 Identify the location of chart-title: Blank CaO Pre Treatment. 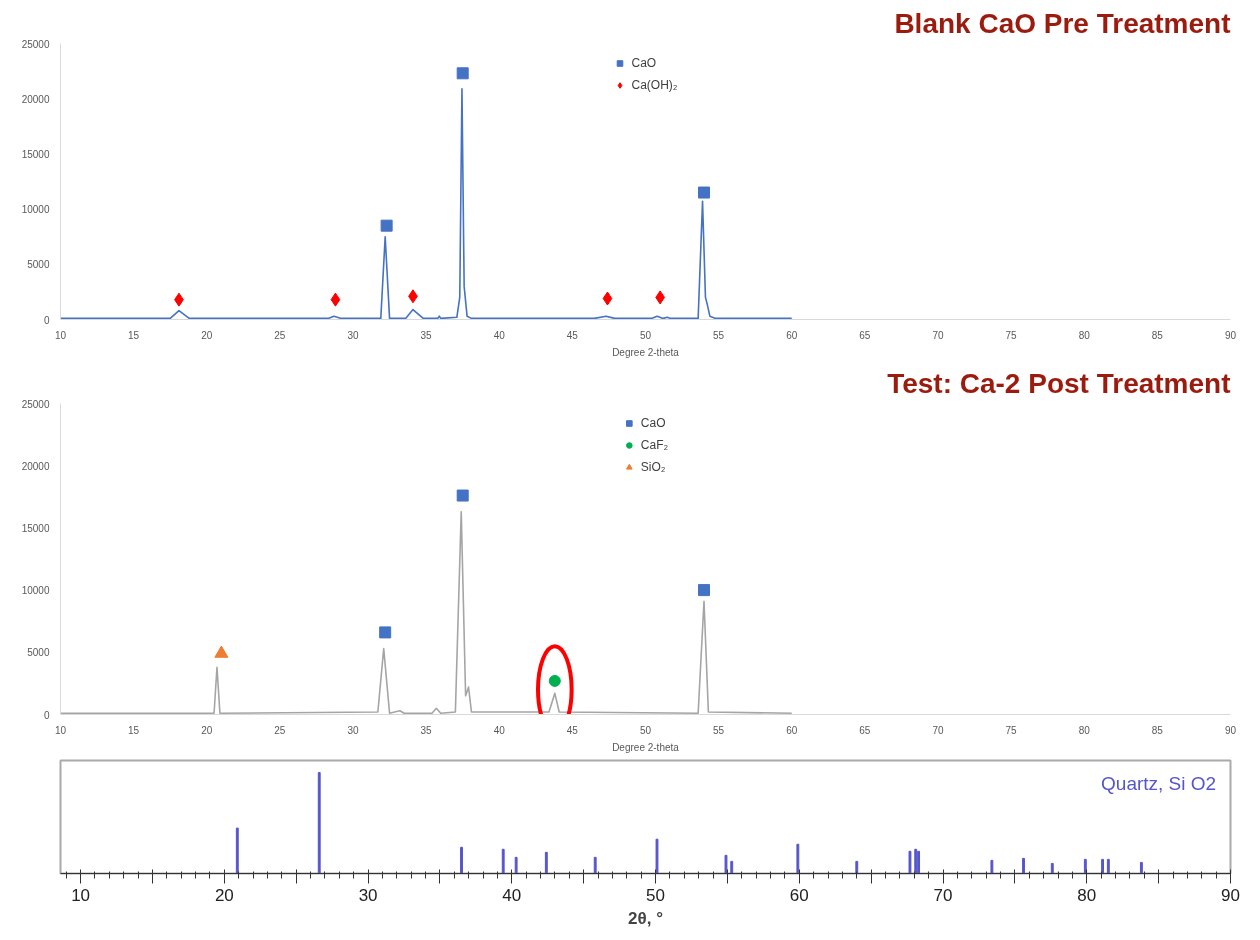
(1062, 23).